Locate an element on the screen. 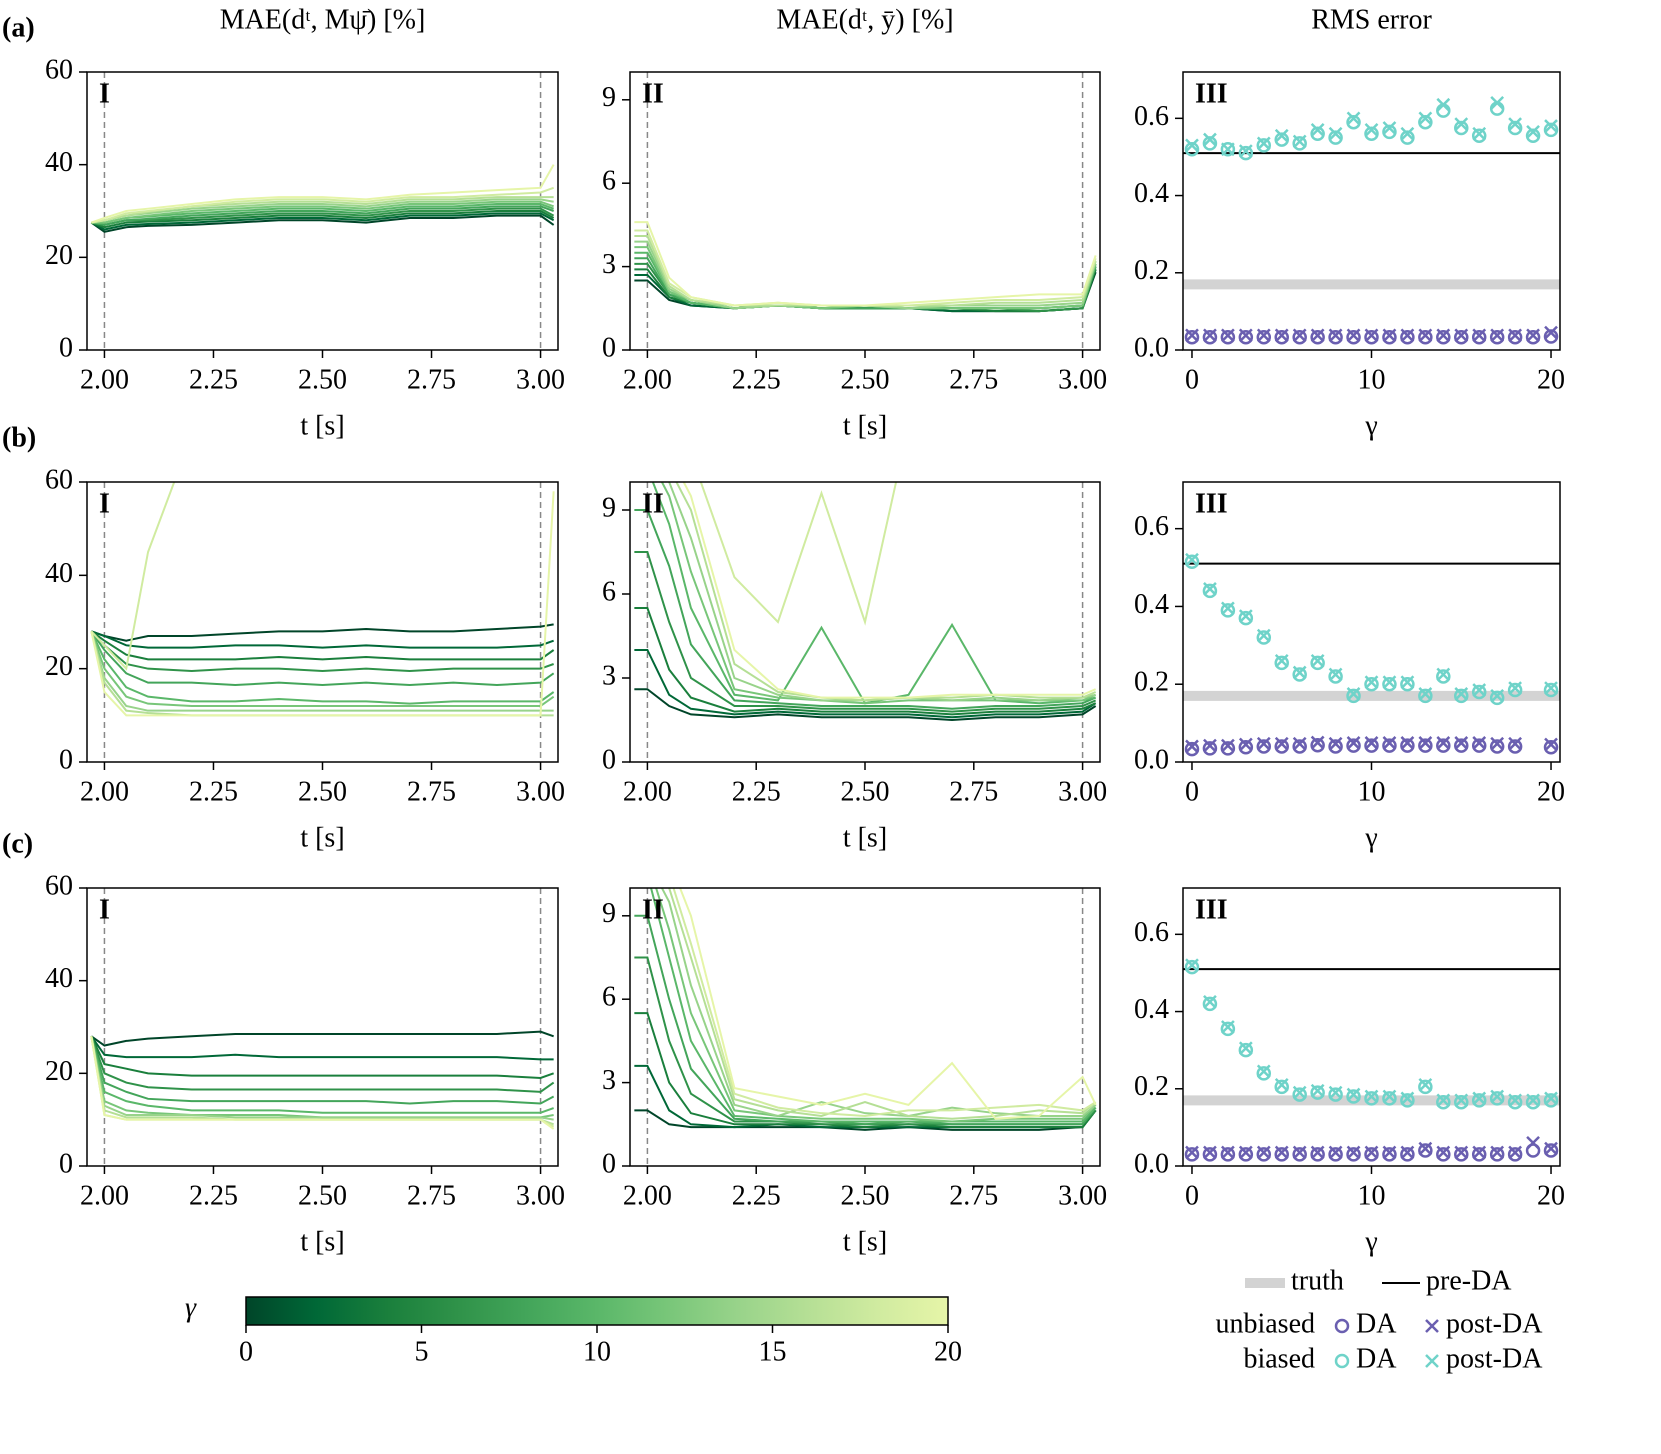 The width and height of the screenshot is (1661, 1454). y-tick-label: 0.0 is located at coordinates (1151, 1163).